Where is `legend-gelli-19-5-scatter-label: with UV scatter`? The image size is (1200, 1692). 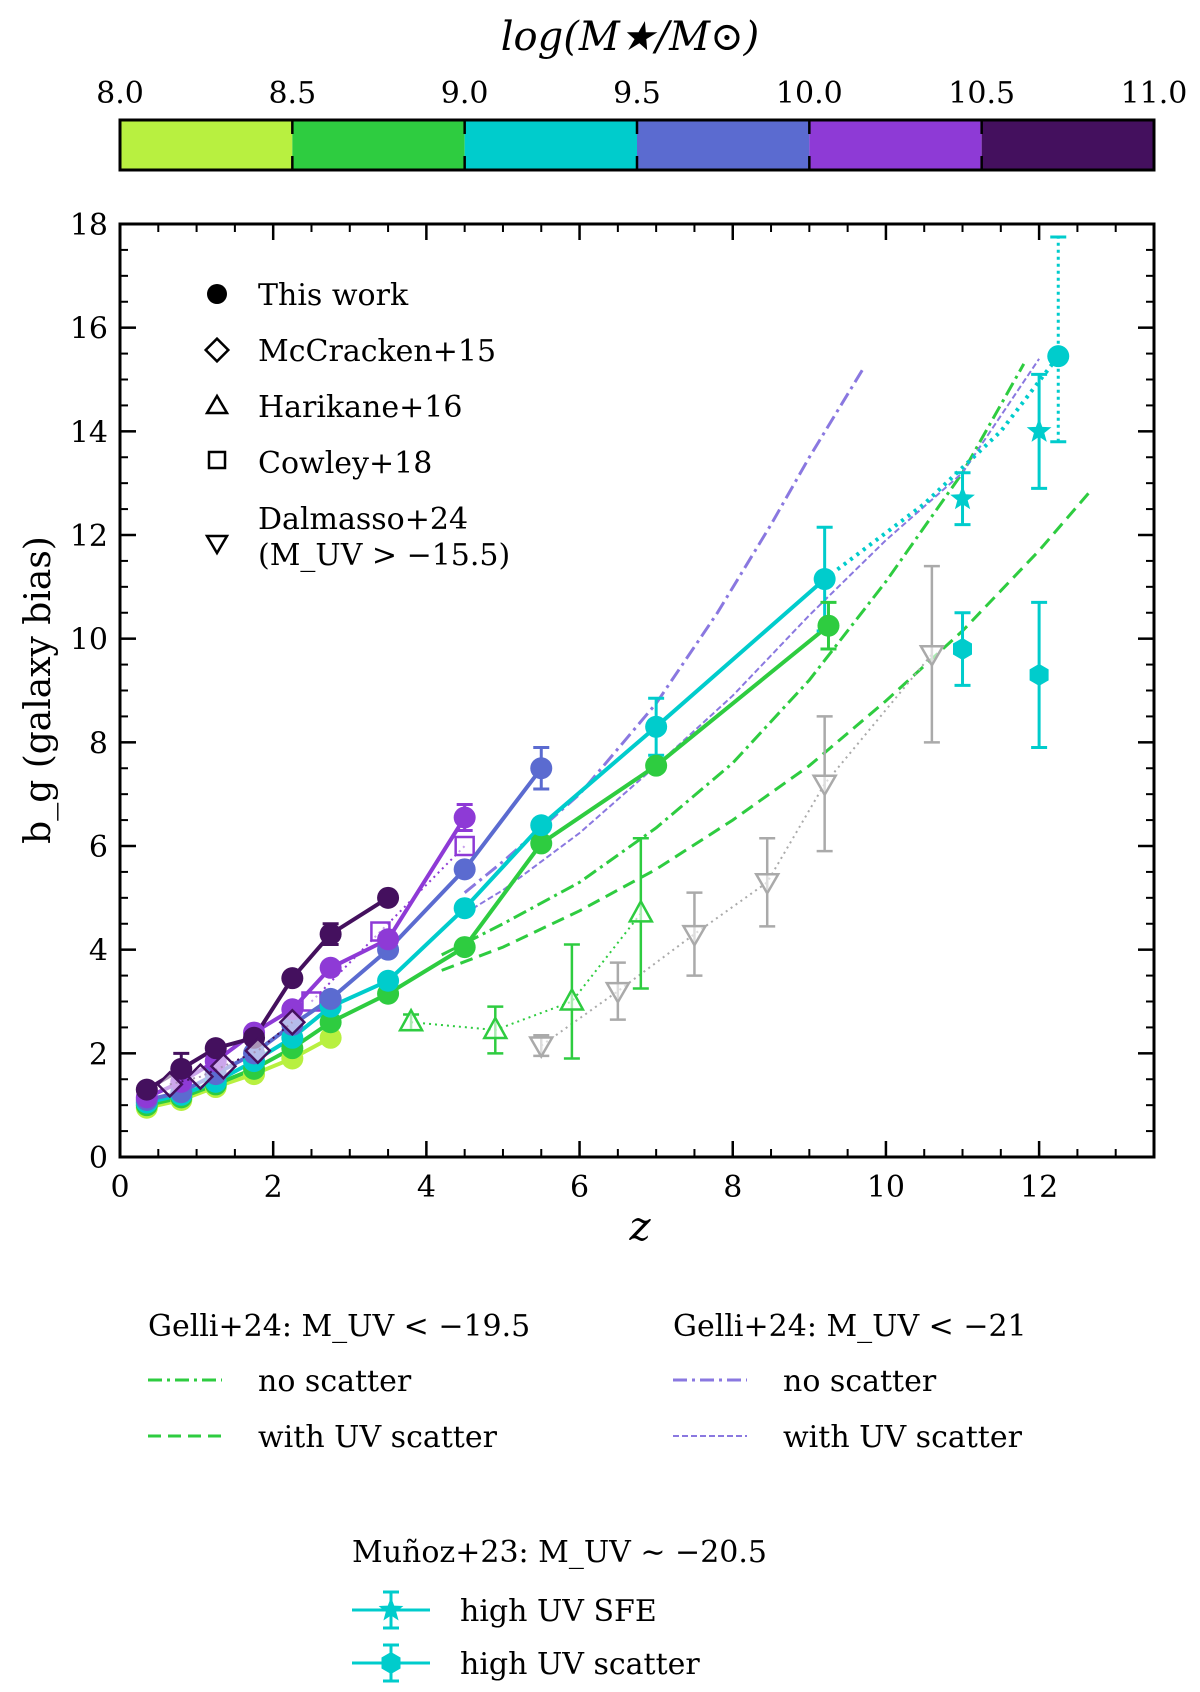 legend-gelli-19-5-scatter-label: with UV scatter is located at coordinates (378, 1437).